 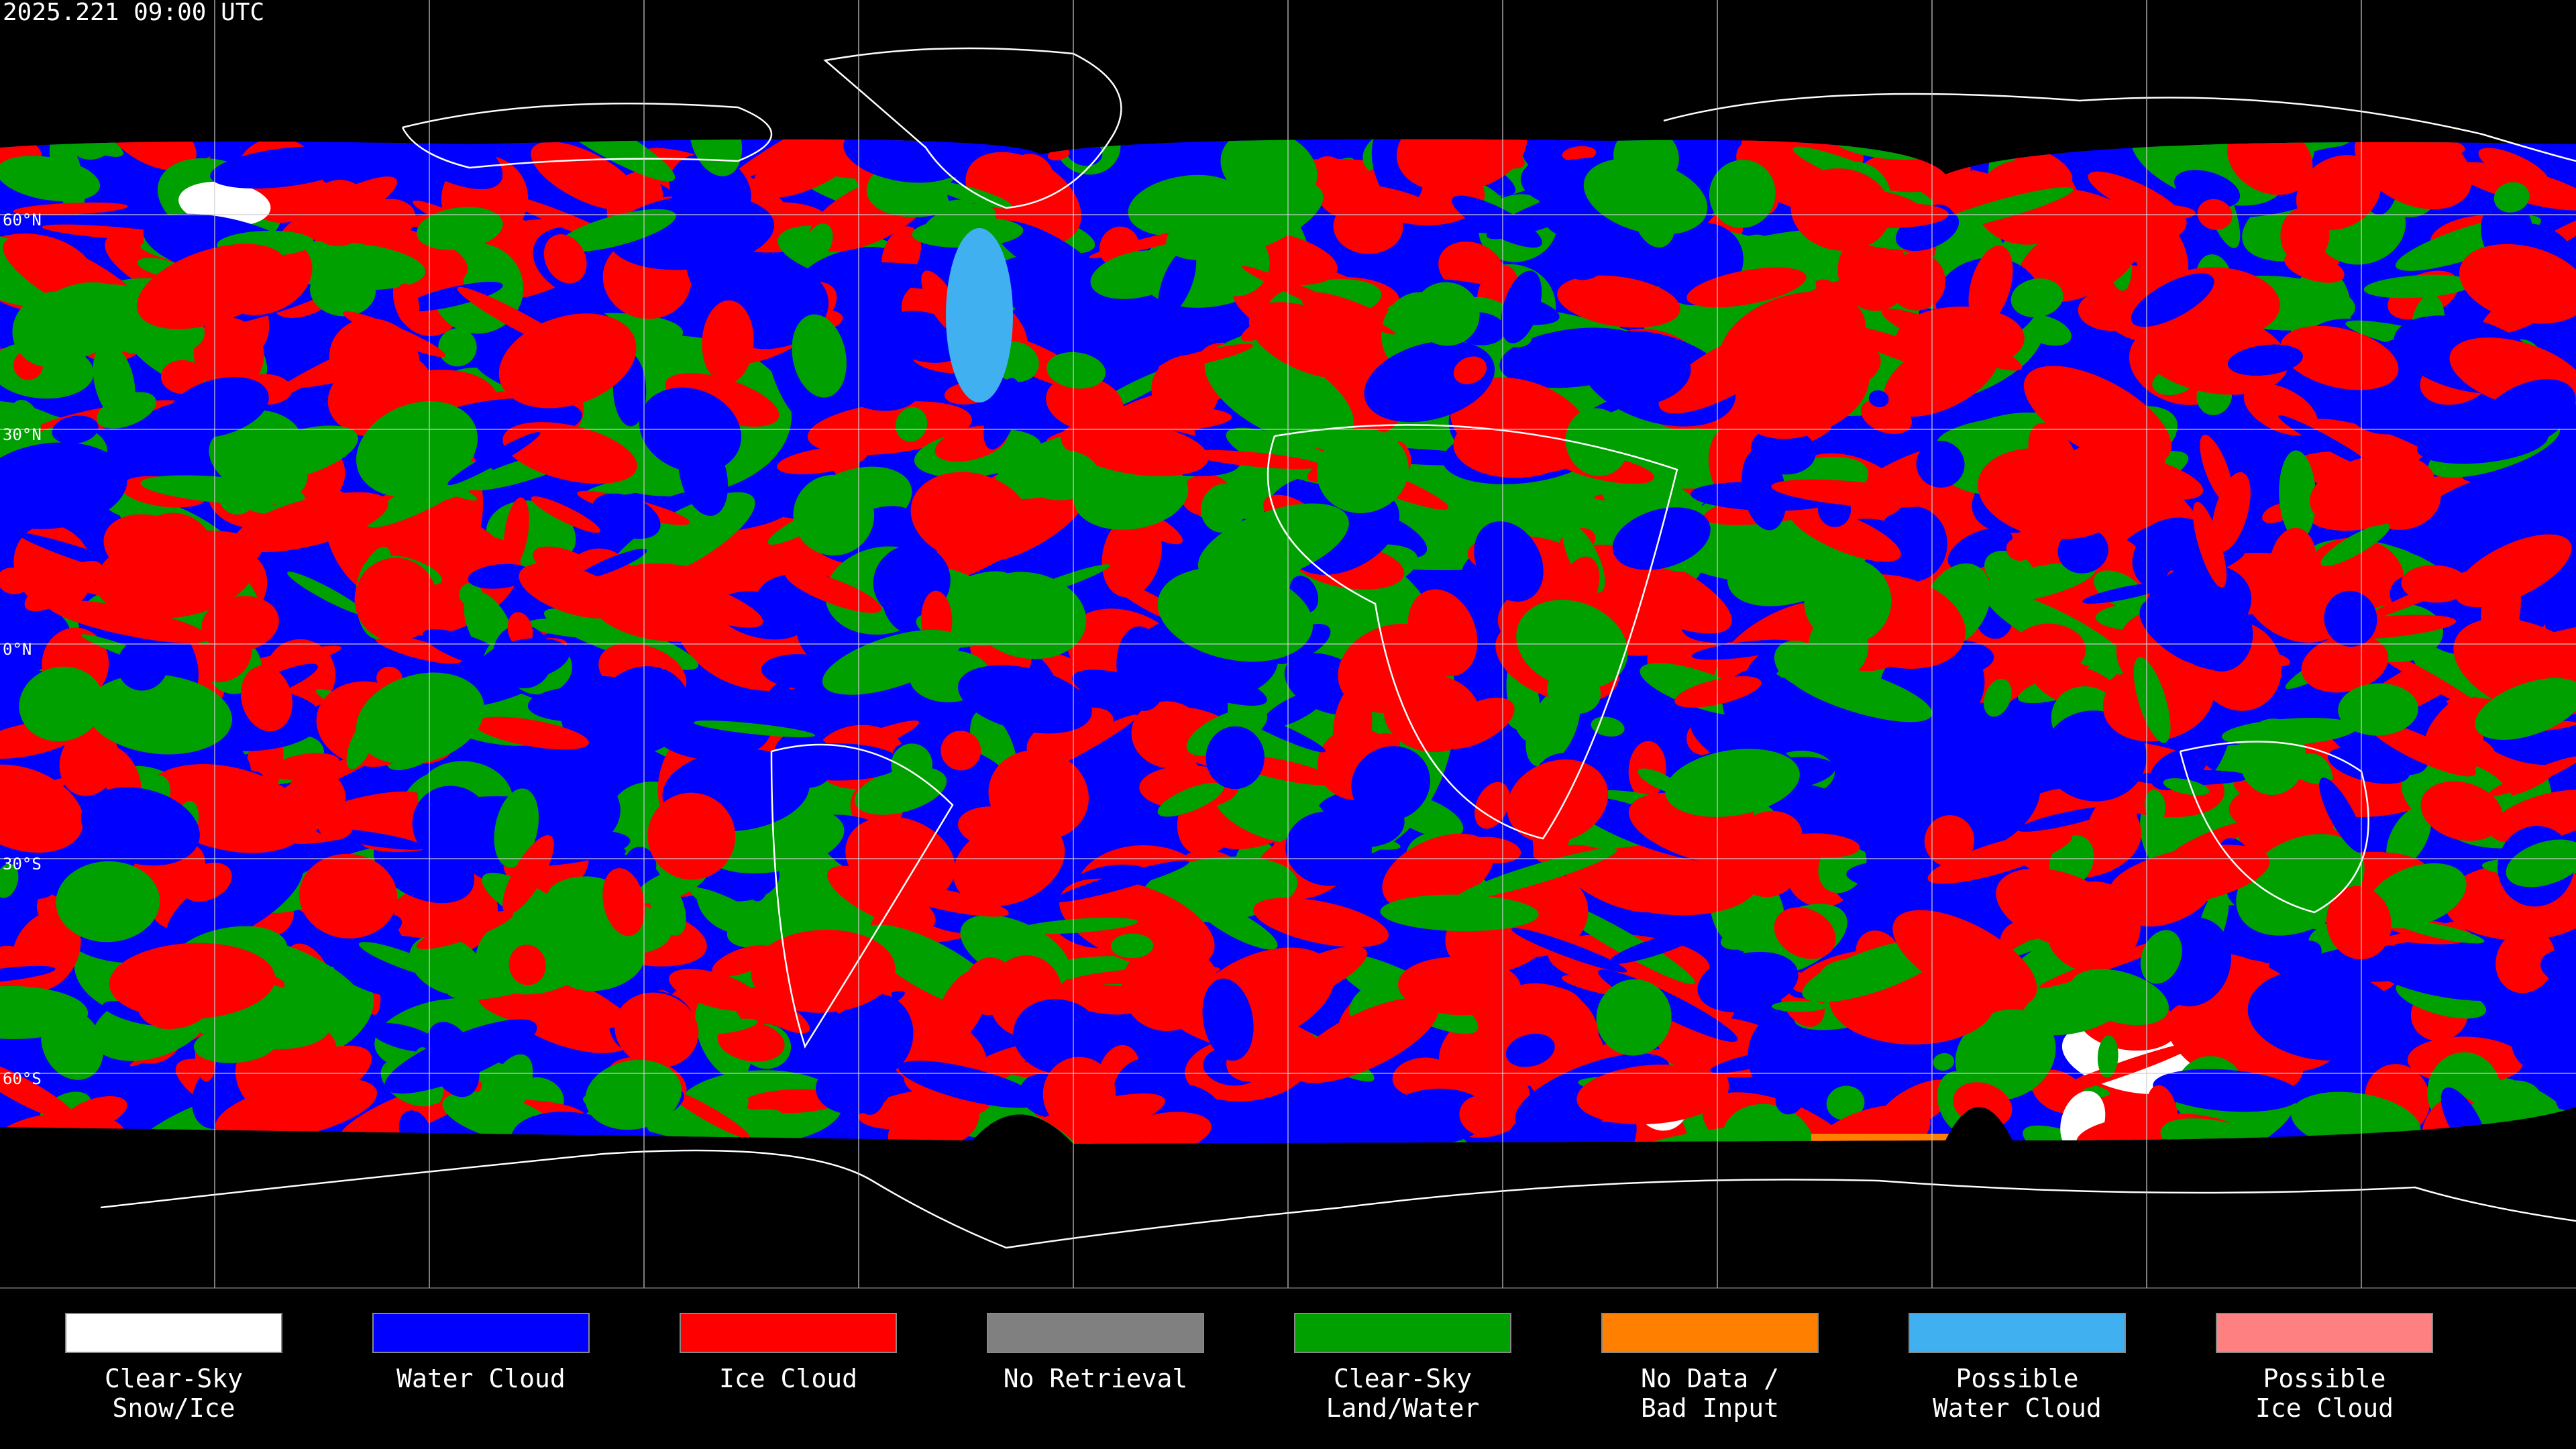 What do you see at coordinates (1402, 1333) in the screenshot?
I see `legend-swatch` at bounding box center [1402, 1333].